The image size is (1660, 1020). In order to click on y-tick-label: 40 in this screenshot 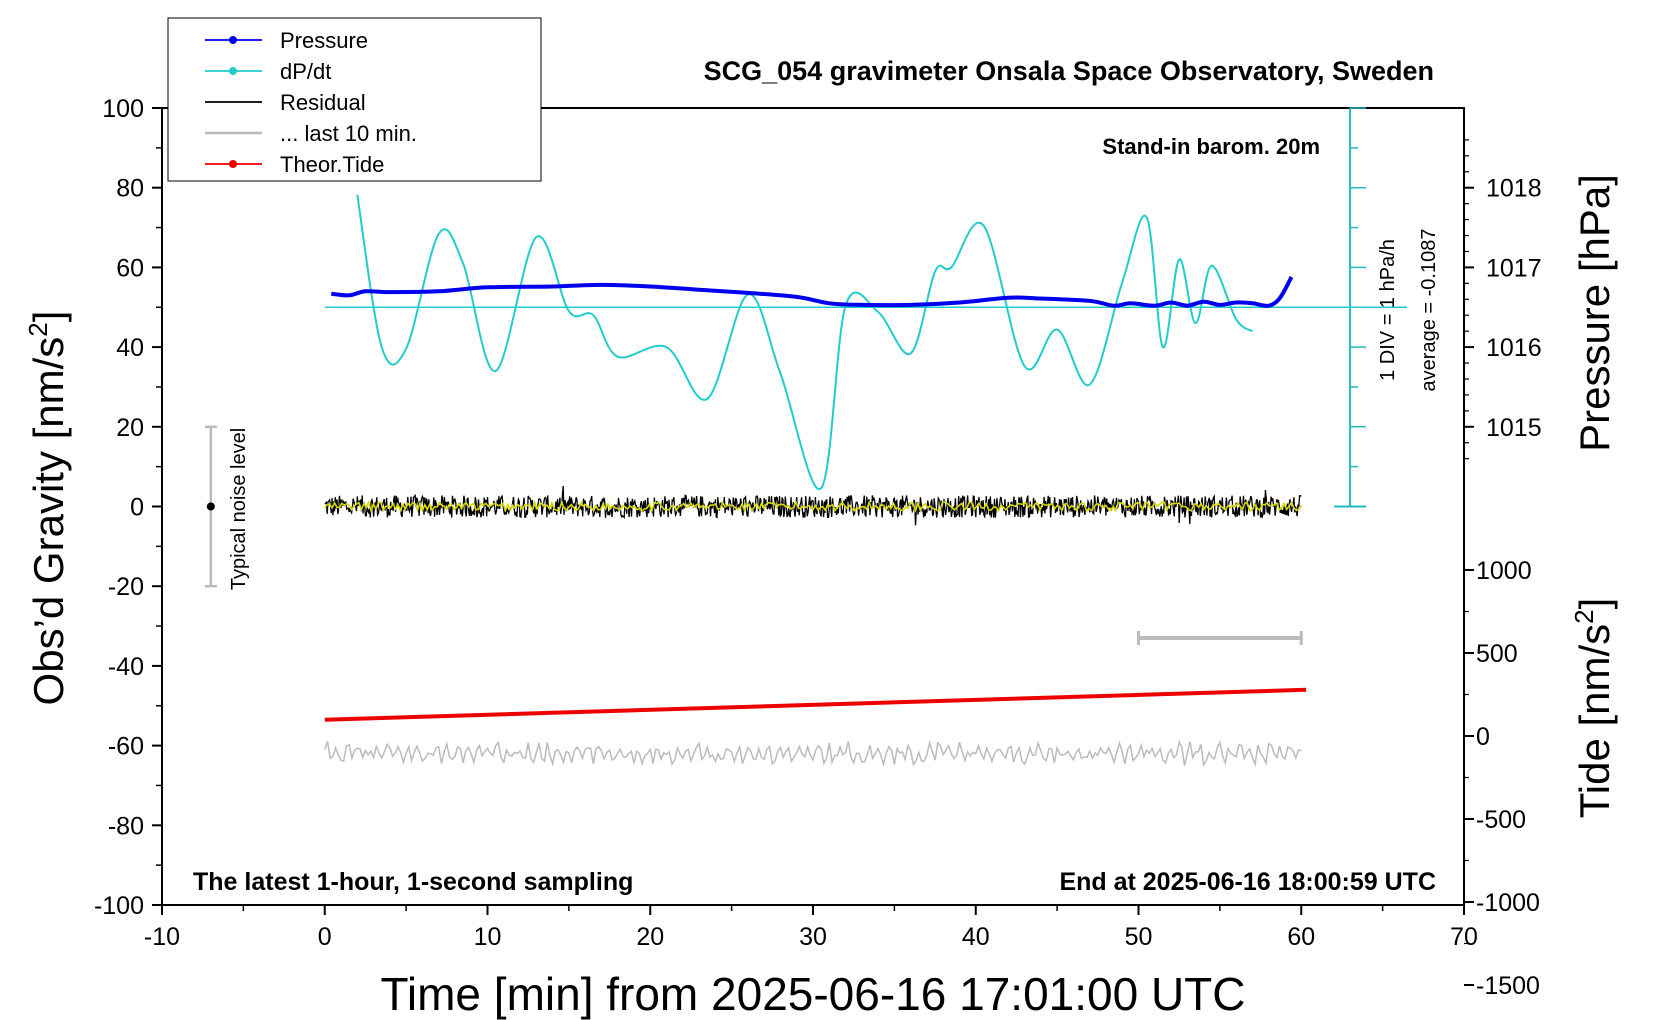, I will do `click(130, 348)`.